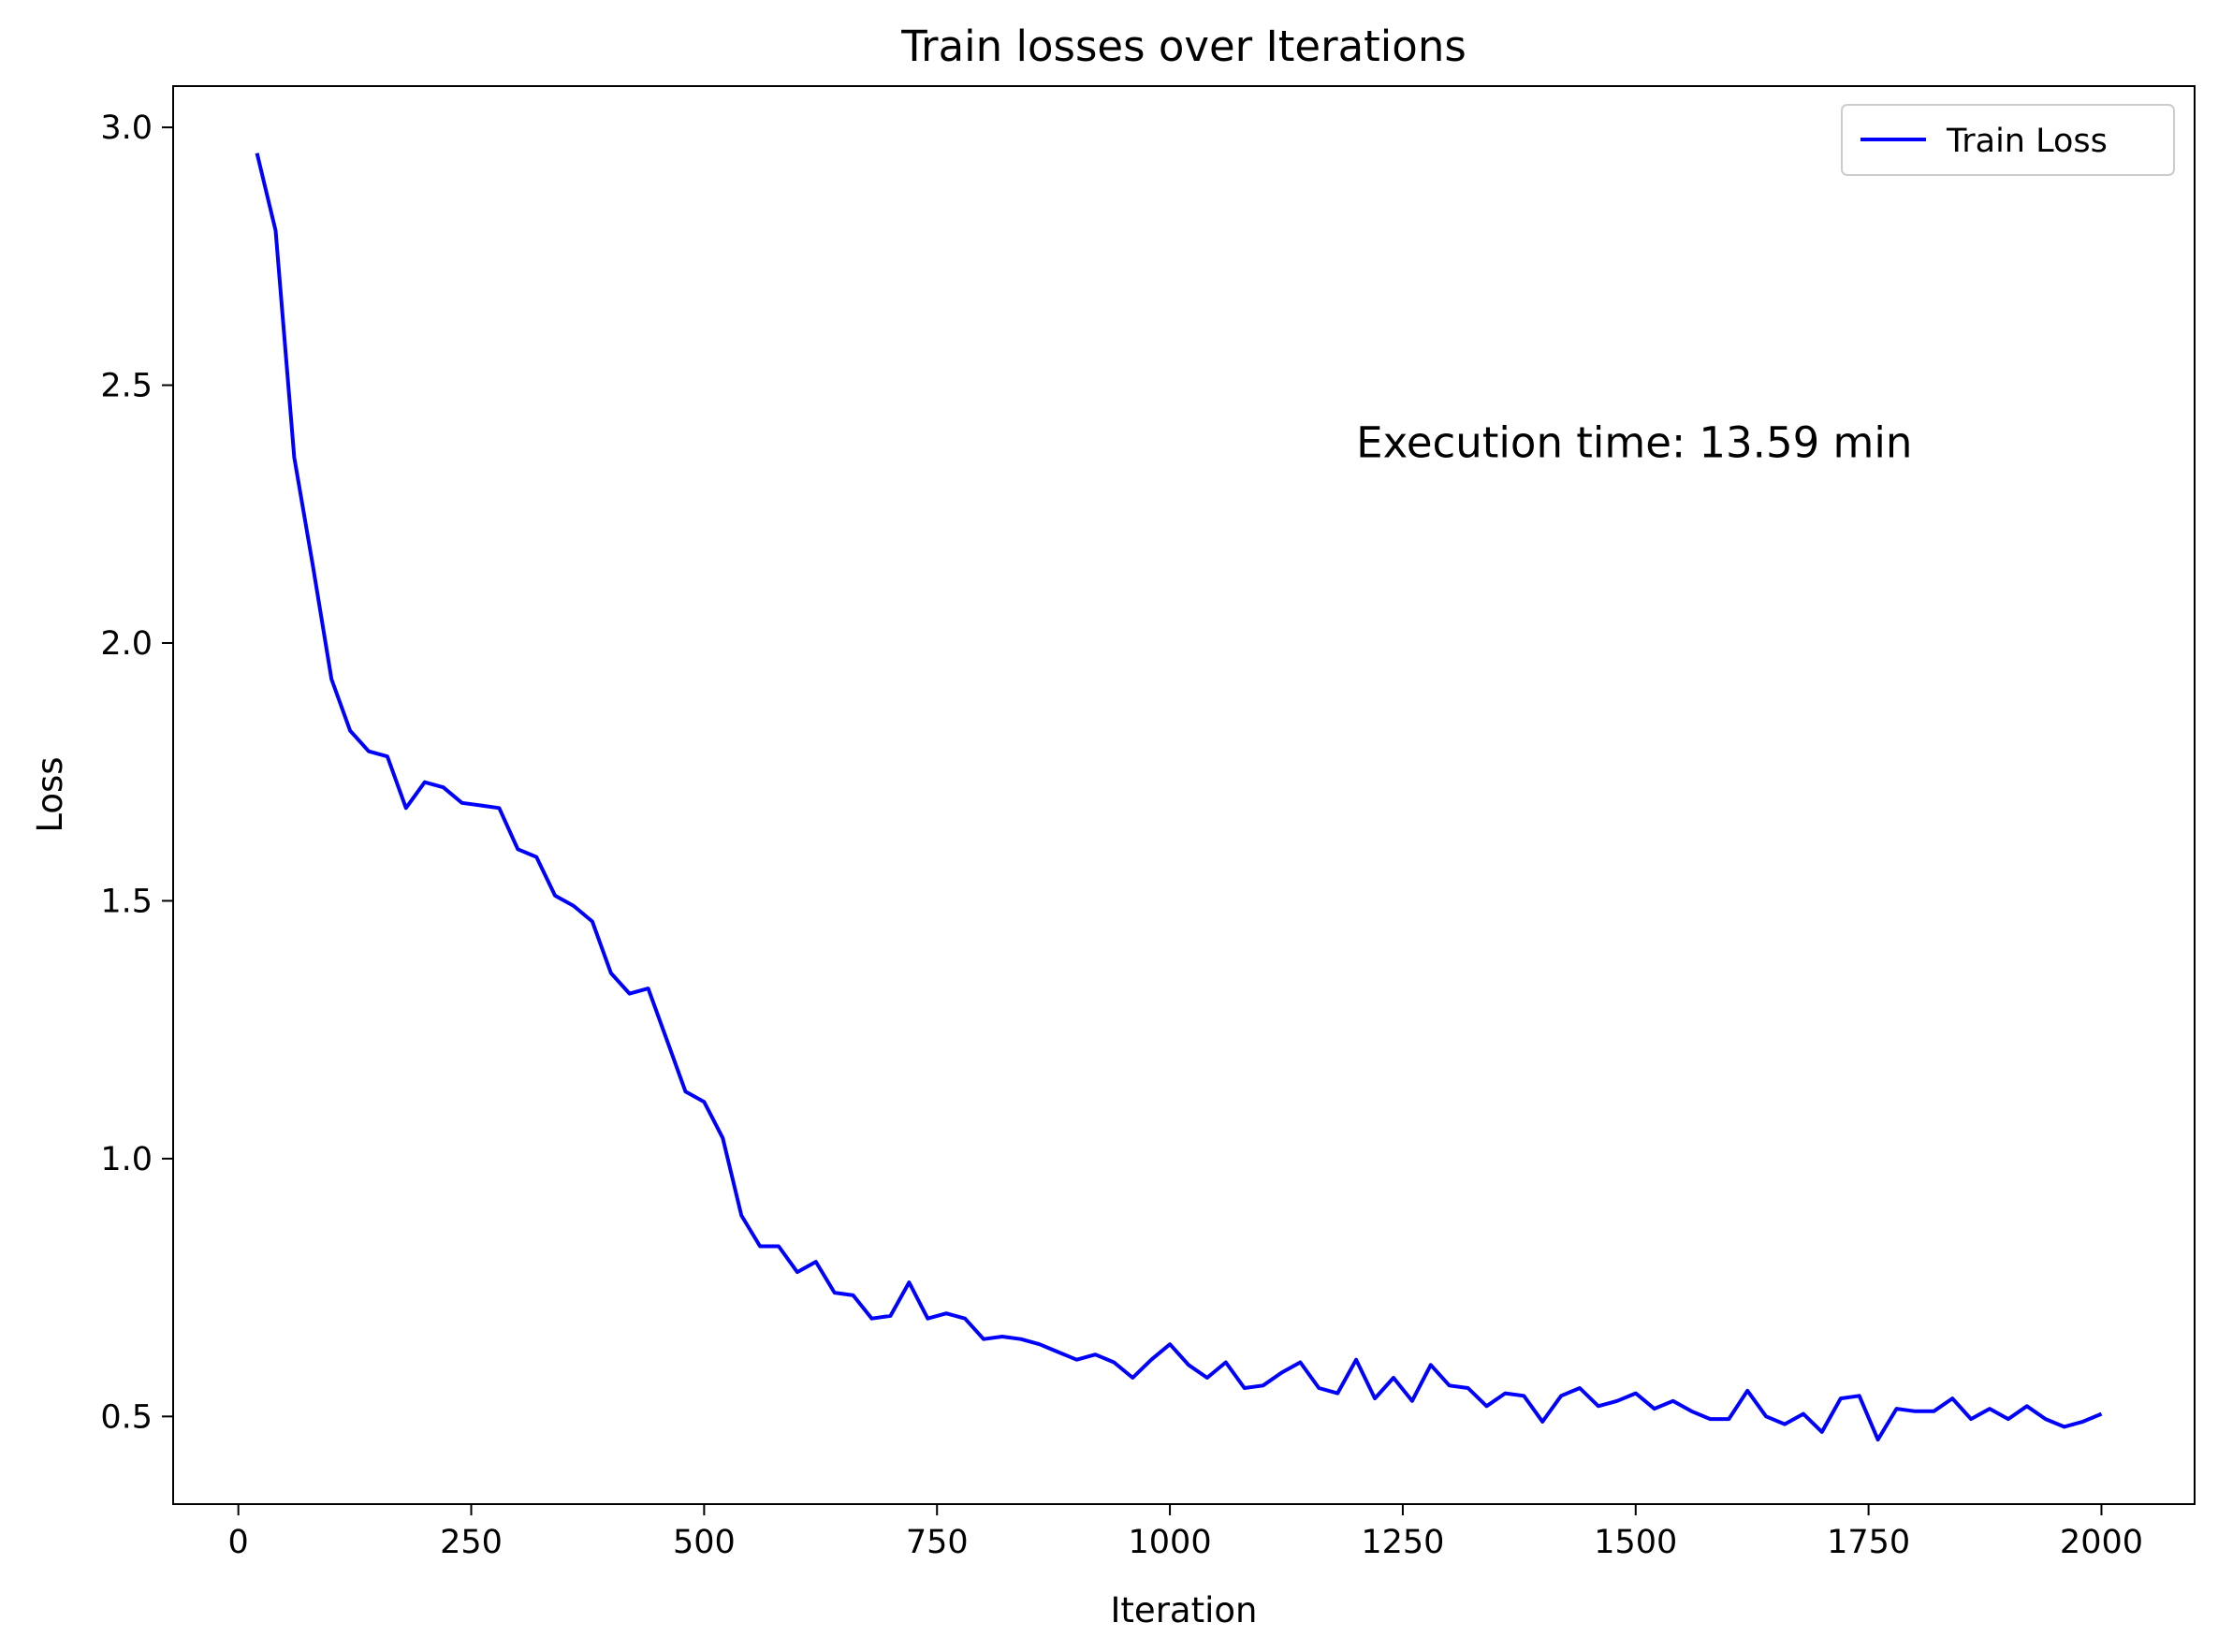  I want to click on x-axis-label: Iteration, so click(1185, 1610).